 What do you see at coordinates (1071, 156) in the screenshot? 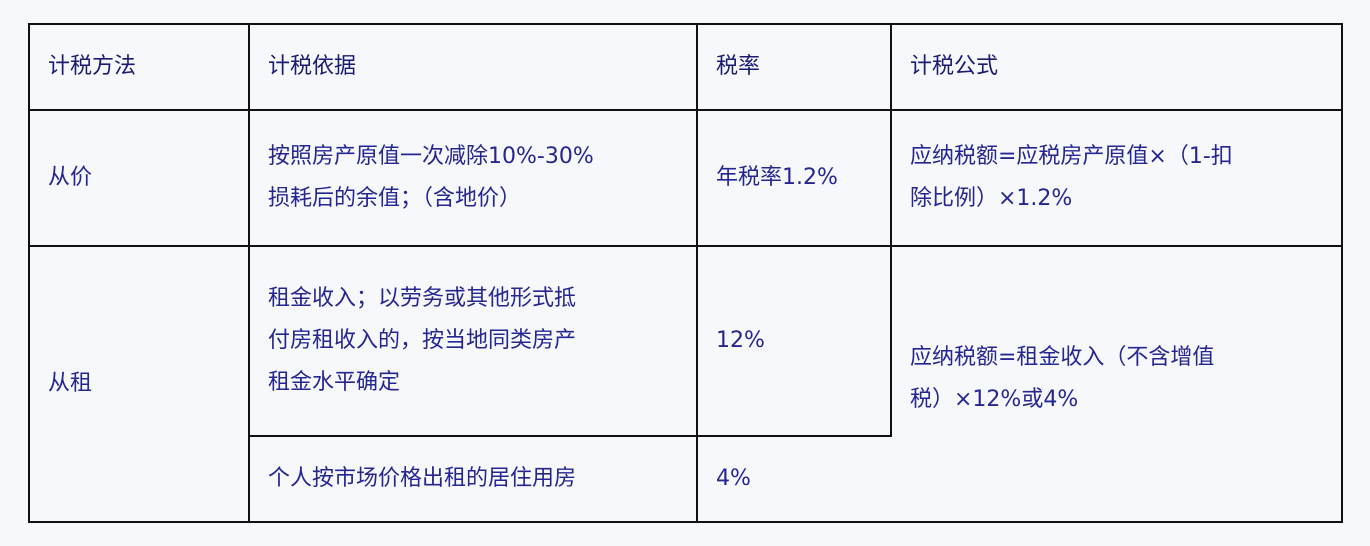
I see `formula-line: 应纳税额=应税房产原值×（1-扣` at bounding box center [1071, 156].